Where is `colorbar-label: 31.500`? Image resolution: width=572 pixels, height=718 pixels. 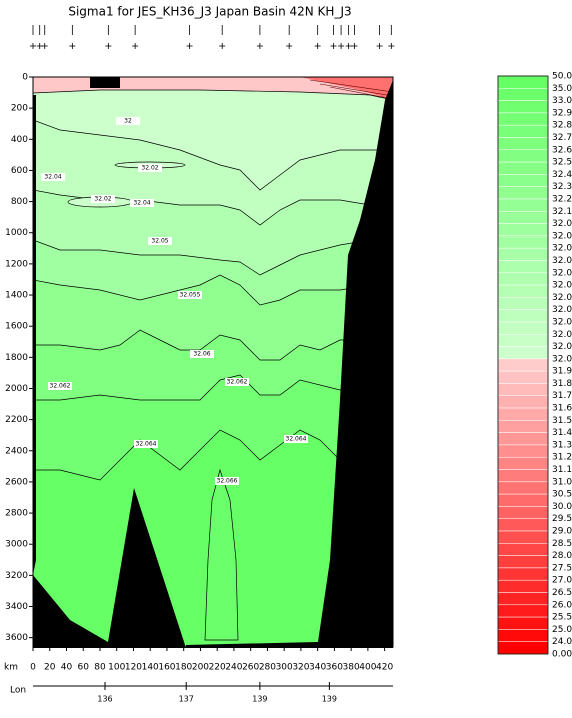 colorbar-label: 31.500 is located at coordinates (562, 421).